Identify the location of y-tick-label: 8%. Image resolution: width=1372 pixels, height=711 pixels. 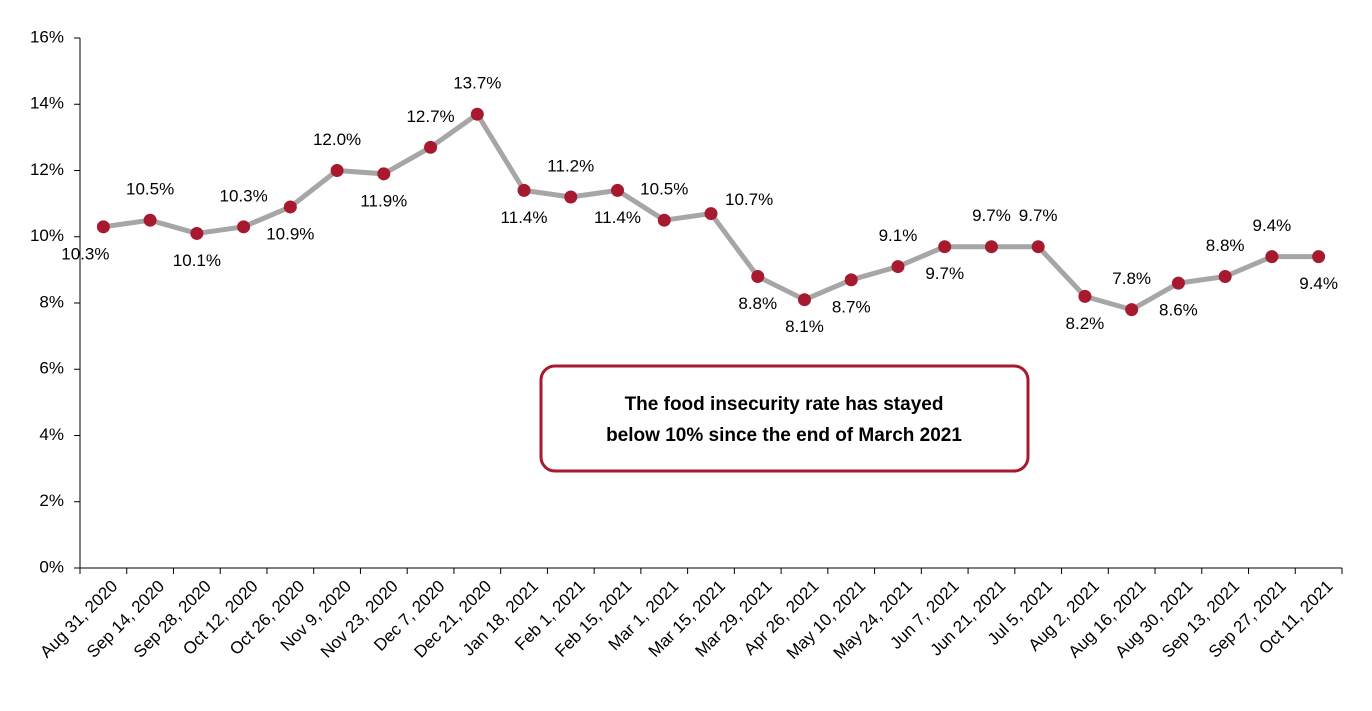
(51, 301).